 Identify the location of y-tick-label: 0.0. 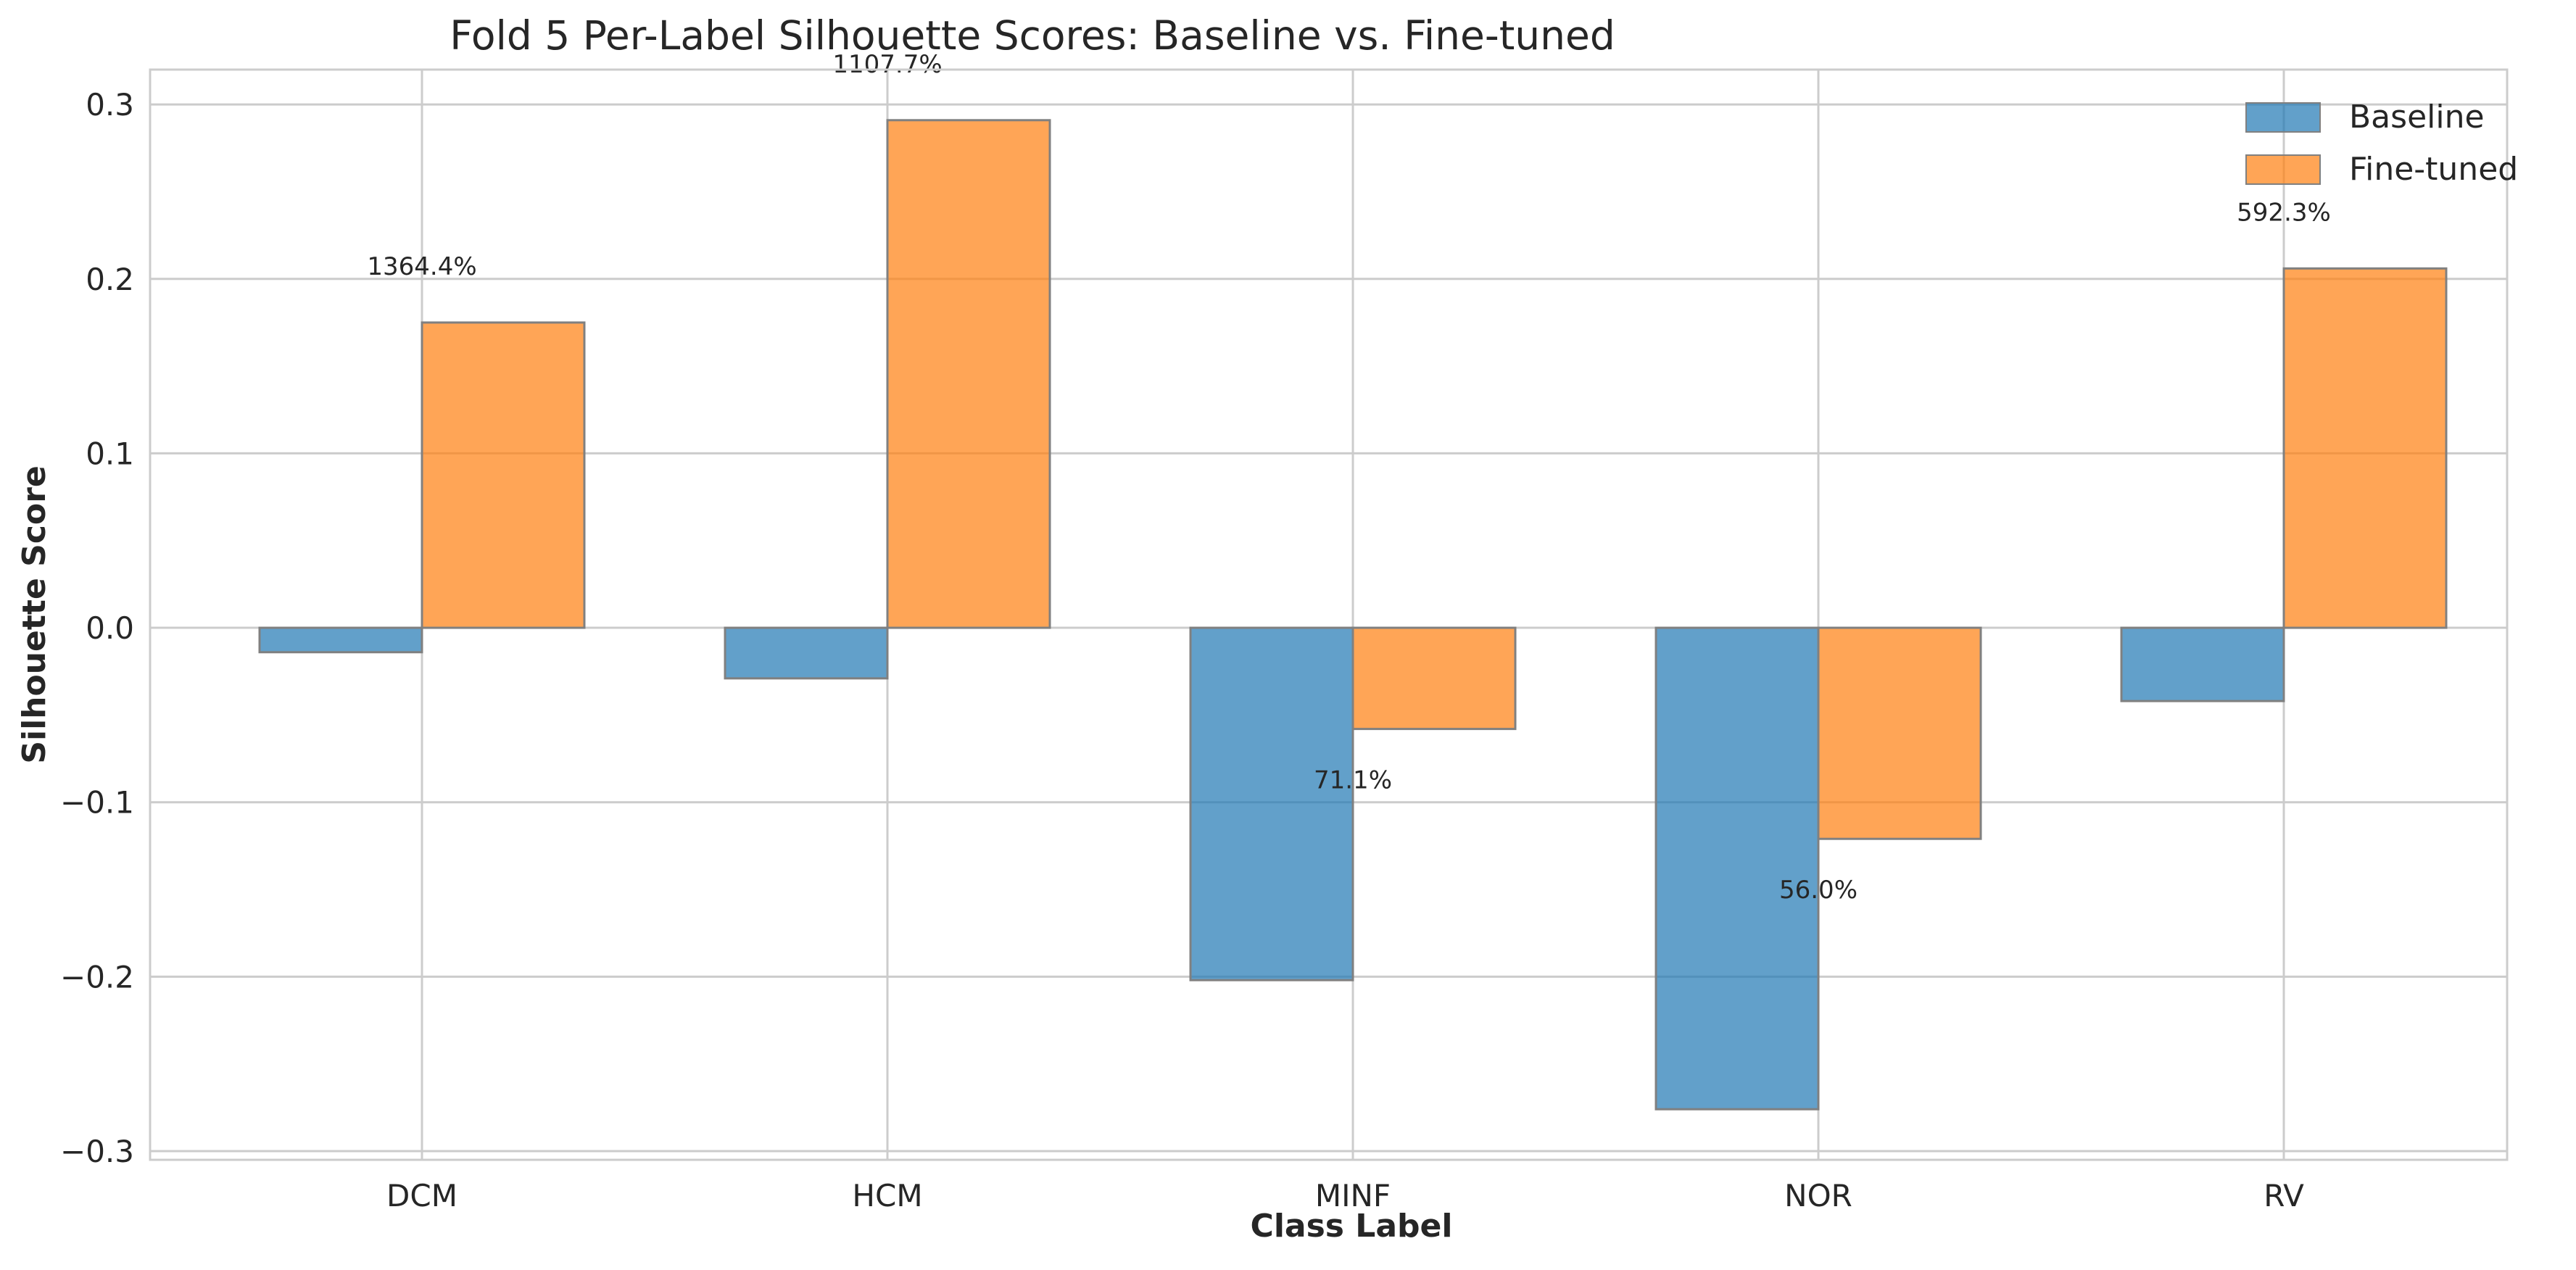
(110, 628).